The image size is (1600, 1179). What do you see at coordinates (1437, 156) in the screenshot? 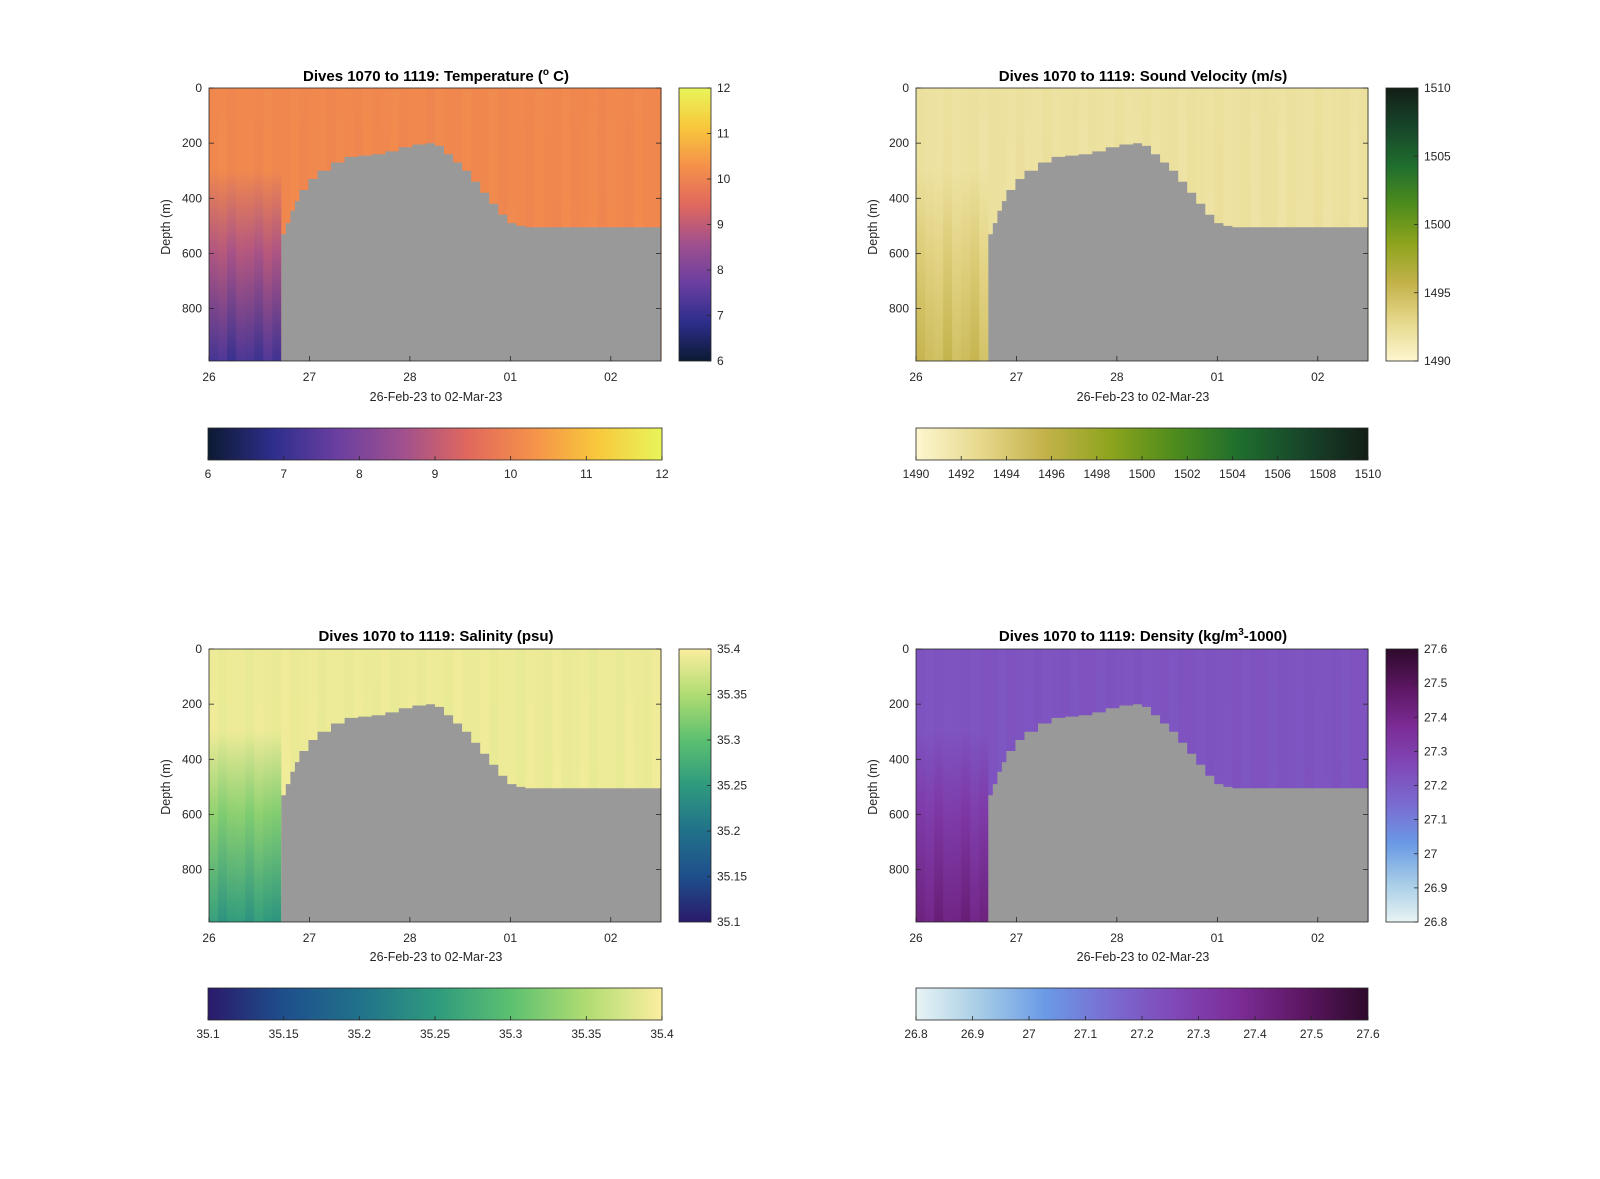
I see `colorbar-tick-label: 1505` at bounding box center [1437, 156].